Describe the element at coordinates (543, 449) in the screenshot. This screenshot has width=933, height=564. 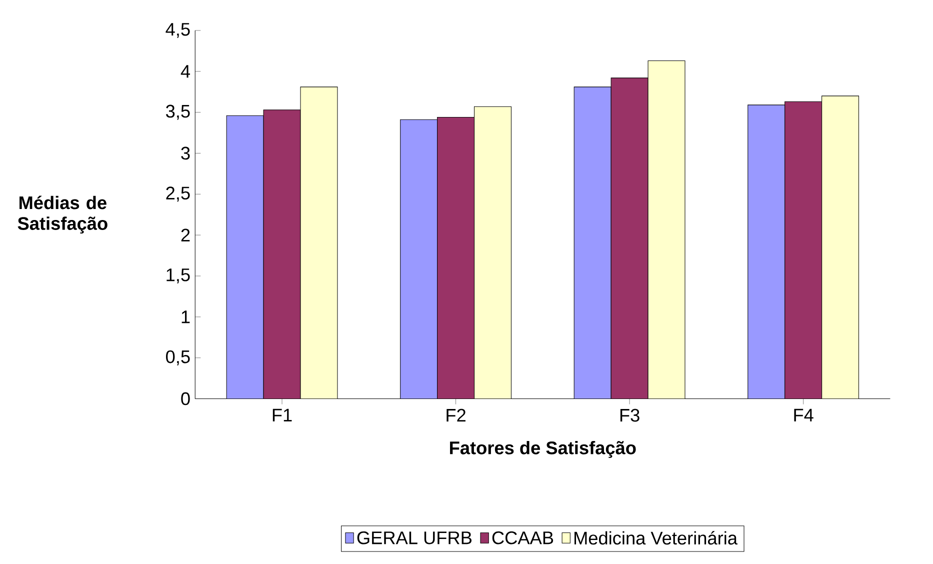
I see `x-axis-title: Fatores de Satisfação` at that location.